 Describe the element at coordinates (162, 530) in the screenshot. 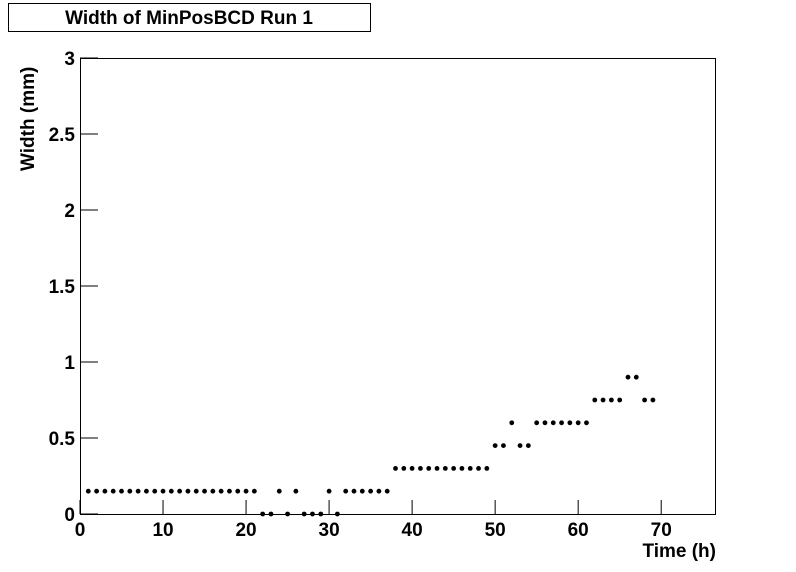

I see `x-tick-label: 10` at that location.